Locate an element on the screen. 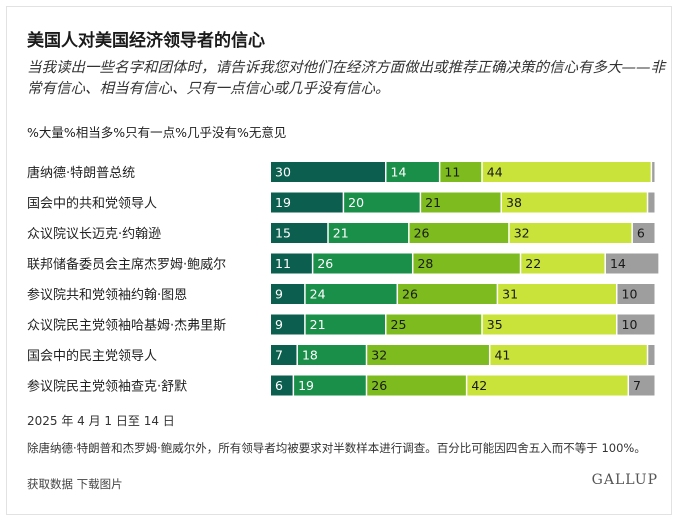  category-label: 众议院议长迈克·约翰逊 is located at coordinates (94, 234).